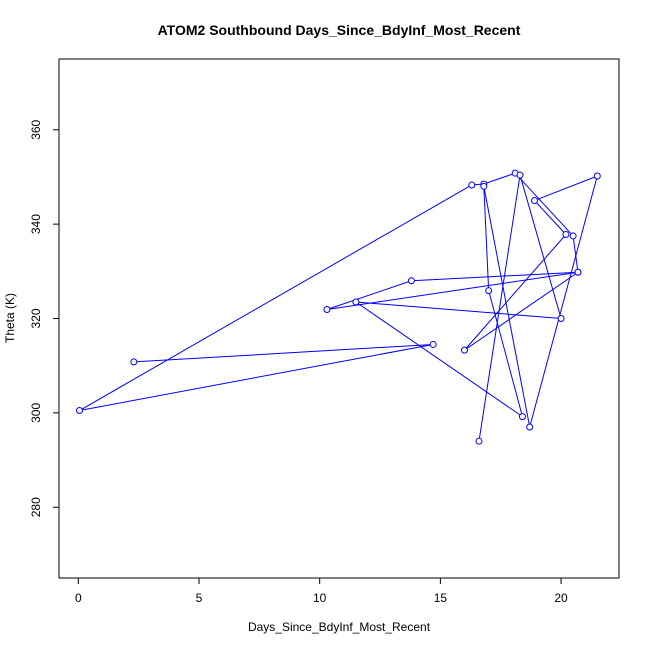  I want to click on y-tick-label: 280, so click(36, 507).